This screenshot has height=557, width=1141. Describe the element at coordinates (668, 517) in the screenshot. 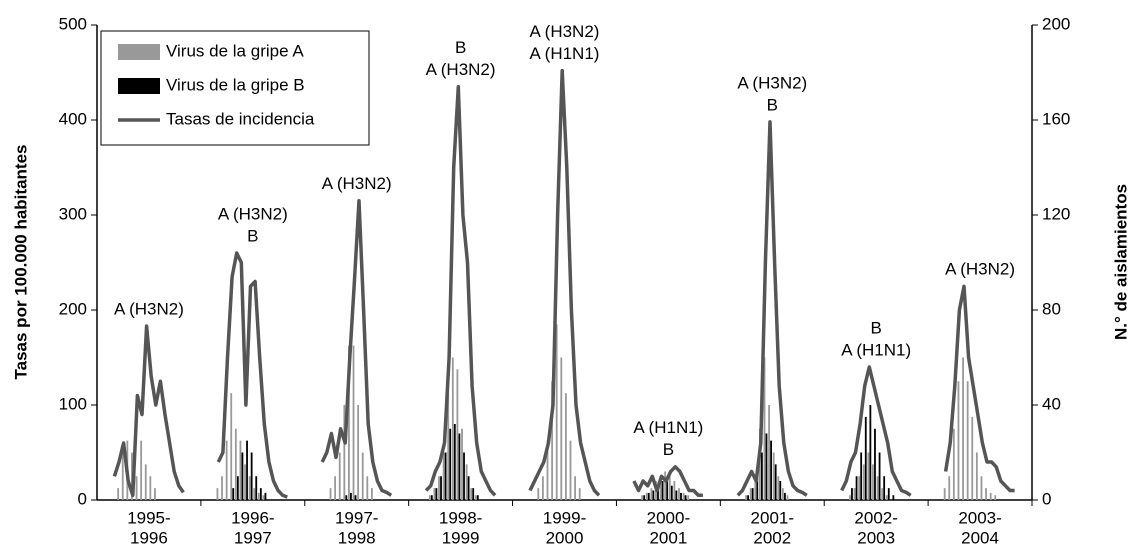

I see `x-tick-label: 2000-` at that location.